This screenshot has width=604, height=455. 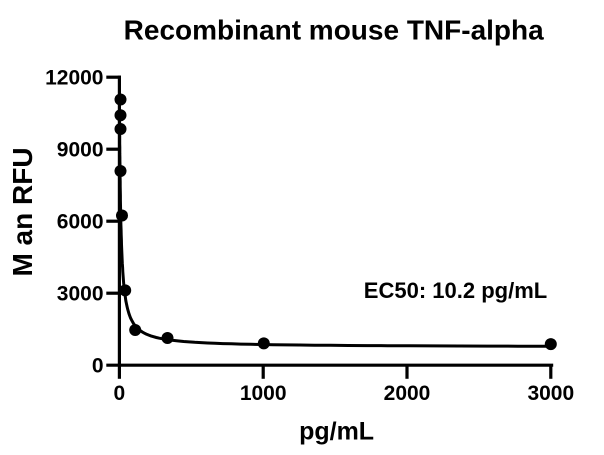 What do you see at coordinates (80, 150) in the screenshot?
I see `svg-text: 9000` at bounding box center [80, 150].